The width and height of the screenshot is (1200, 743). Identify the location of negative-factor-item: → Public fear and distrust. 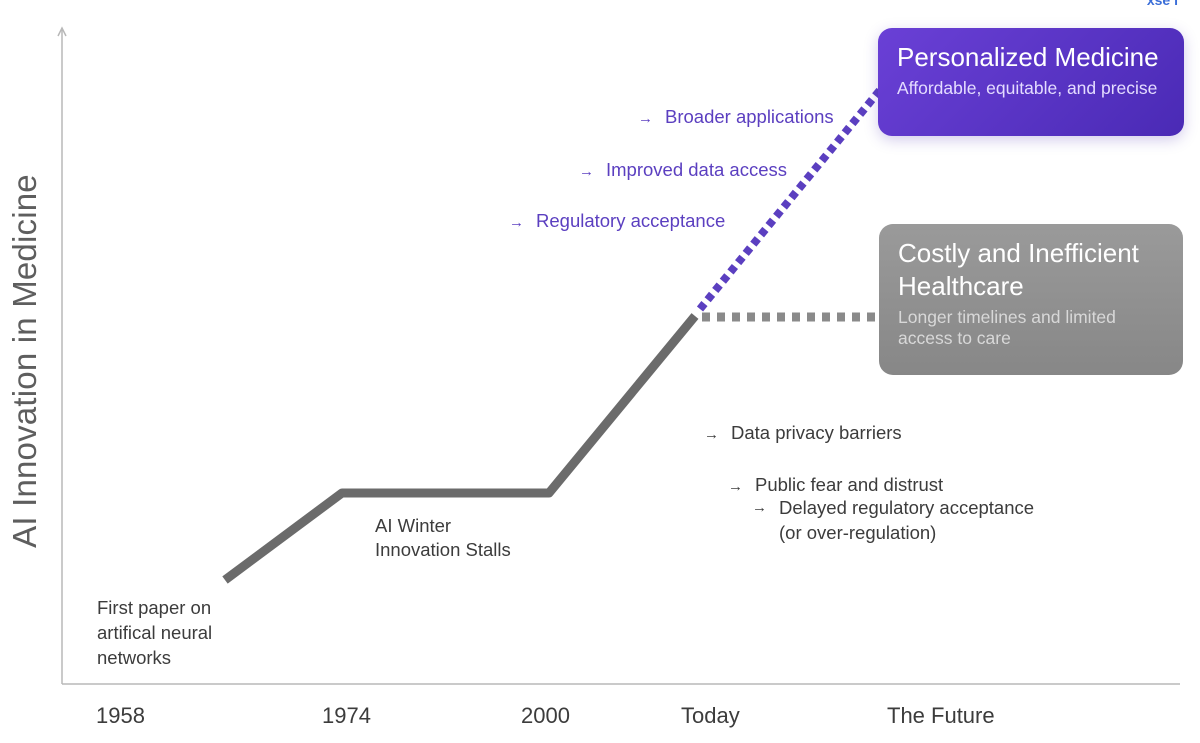
(835, 473).